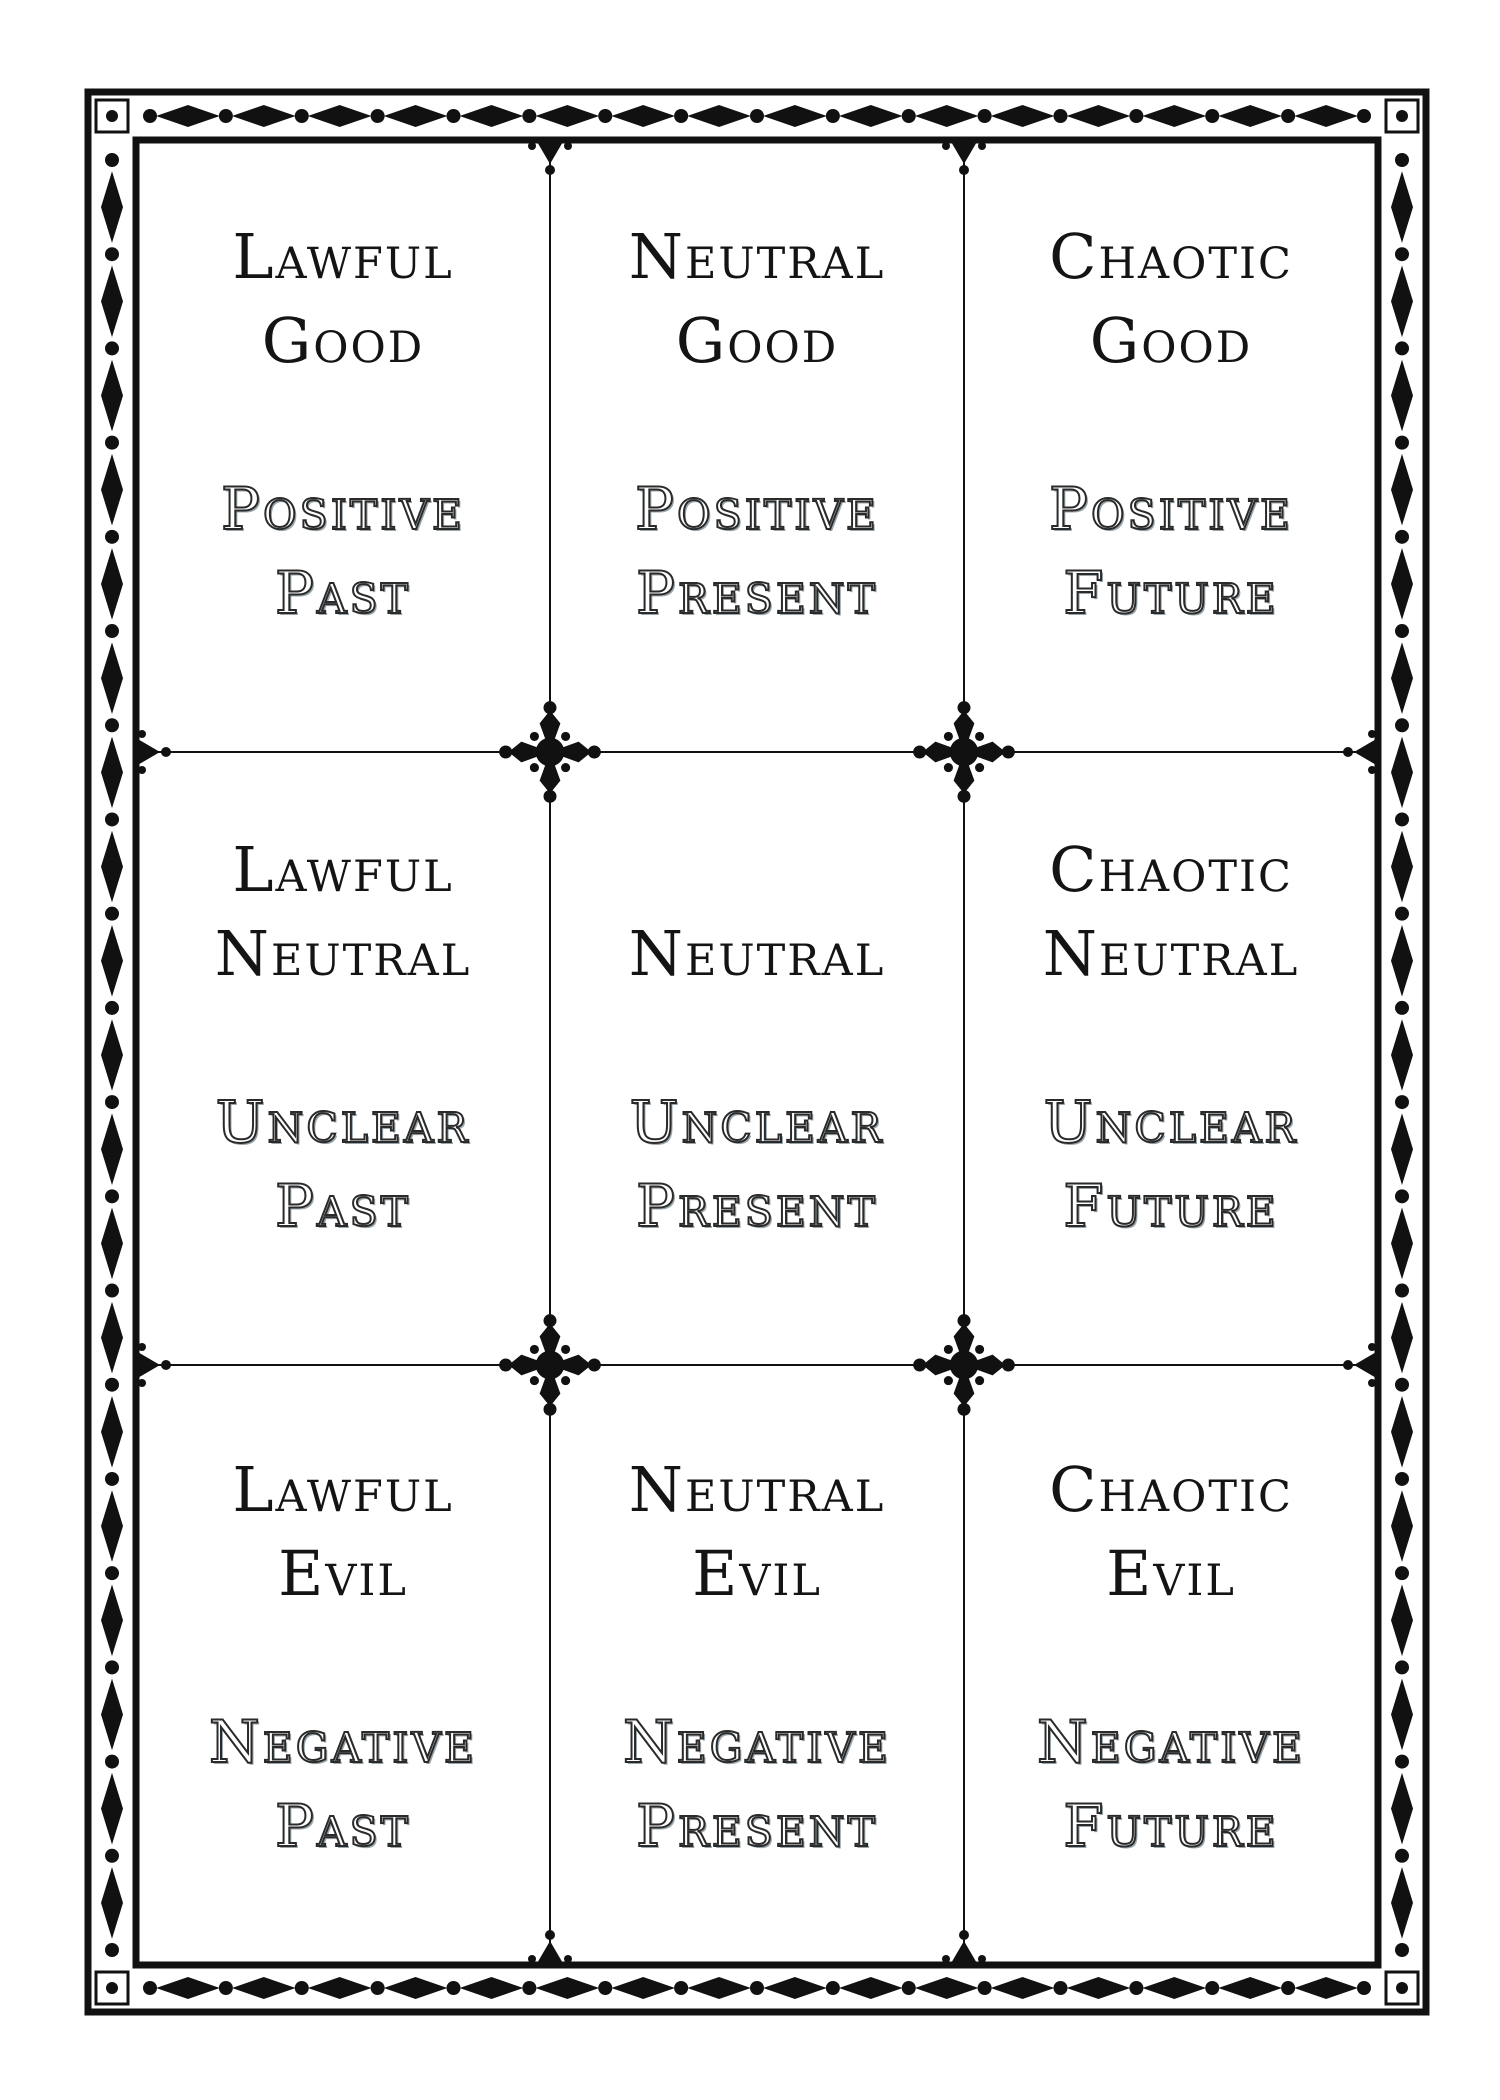  I want to click on fleur-cross-icon, so click(964, 1365).